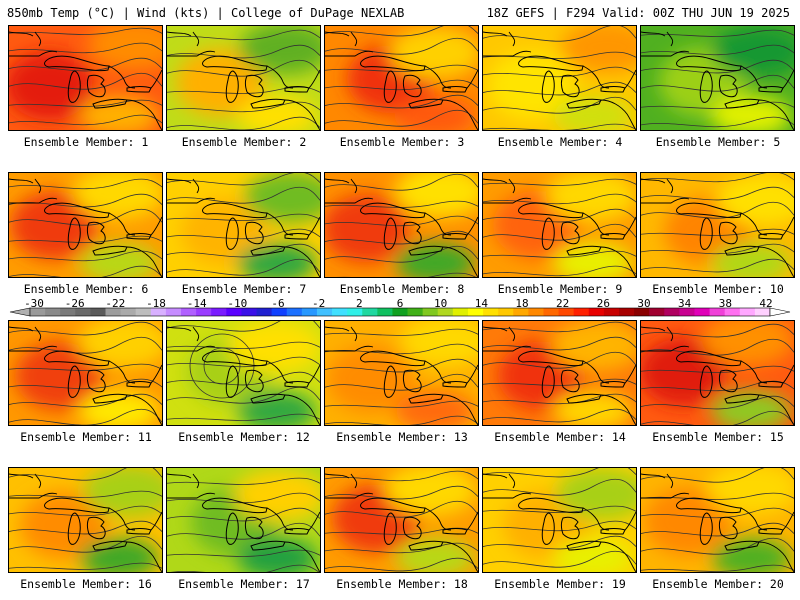 This screenshot has height=600, width=800. I want to click on ensemble-member-label: Ensemble Member: 17, so click(244, 584).